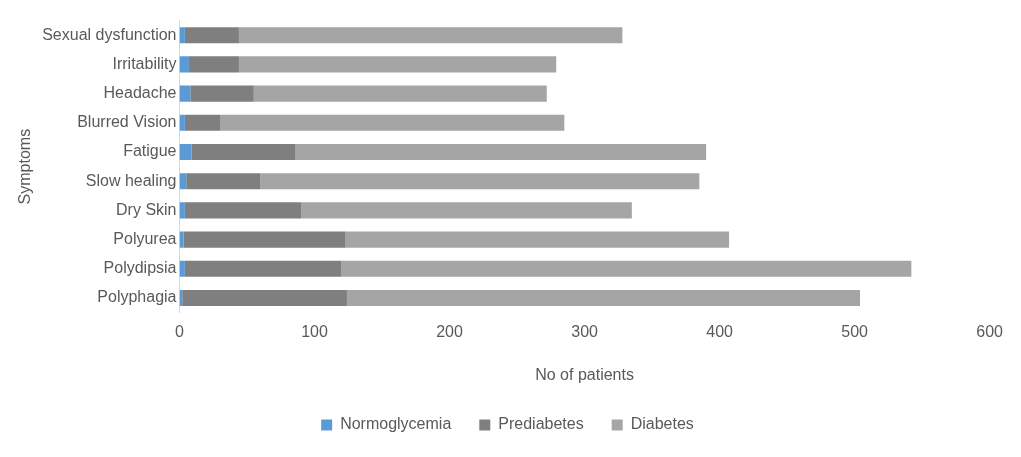 The width and height of the screenshot is (1021, 457). I want to click on x-axis-title: No of patients, so click(584, 374).